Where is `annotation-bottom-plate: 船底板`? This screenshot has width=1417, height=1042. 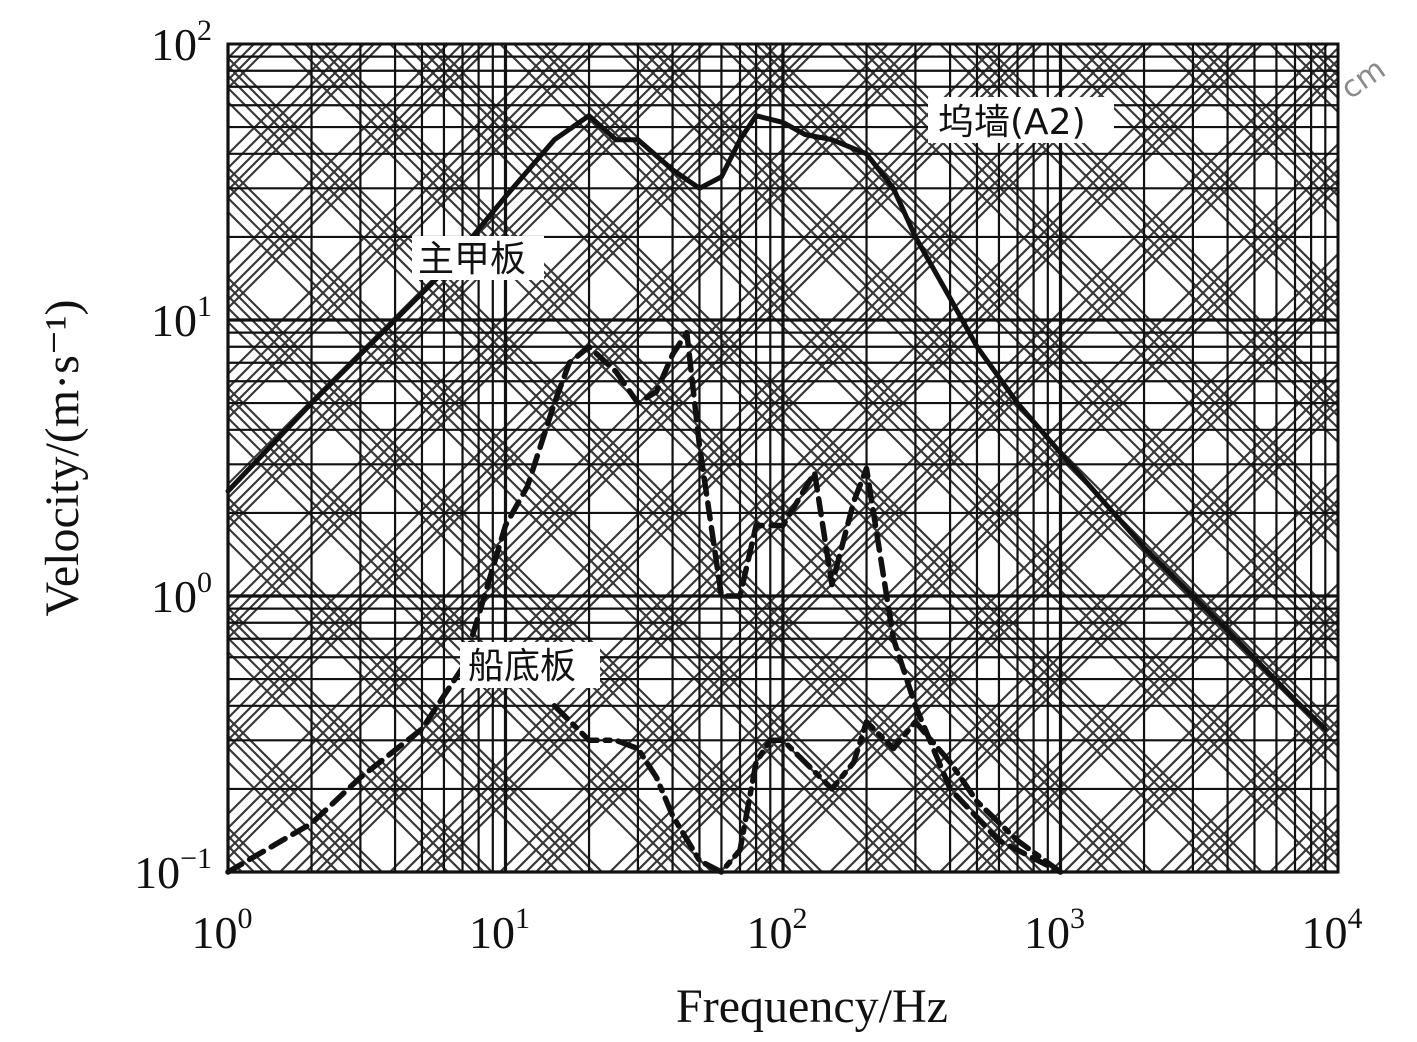 annotation-bottom-plate: 船底板 is located at coordinates (530, 665).